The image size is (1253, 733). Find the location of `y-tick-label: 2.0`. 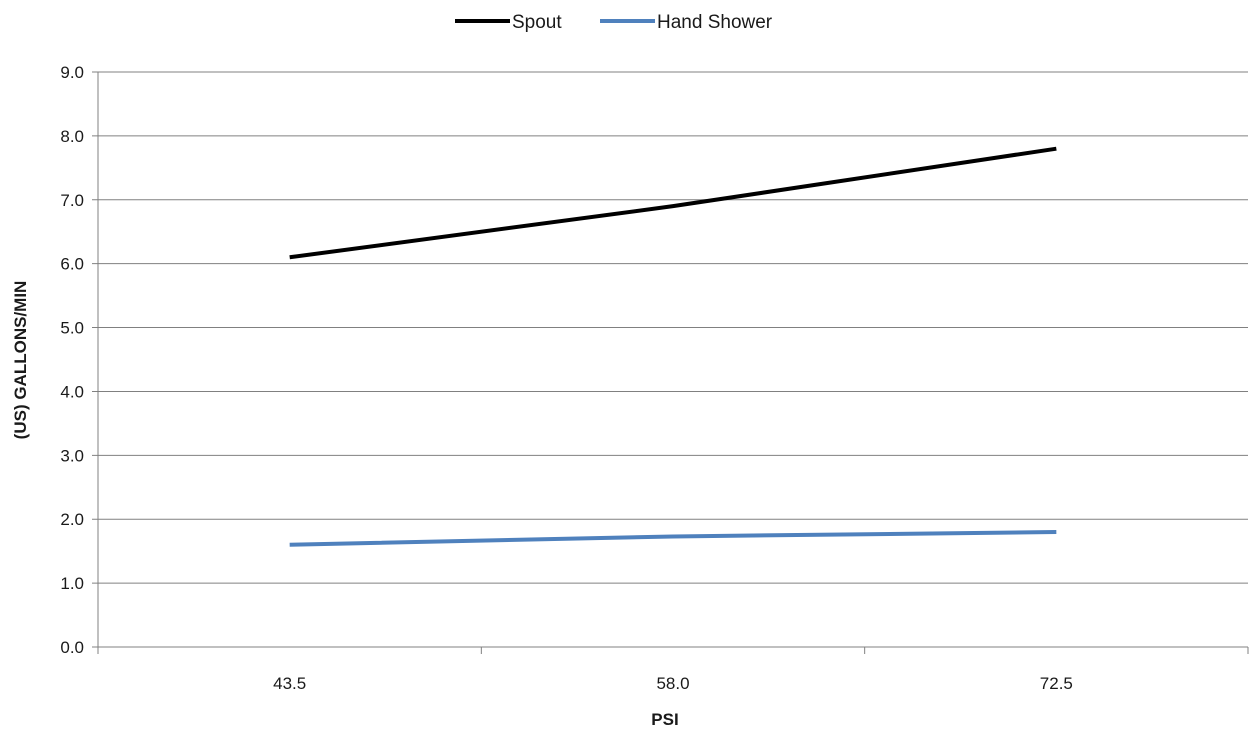

y-tick-label: 2.0 is located at coordinates (72, 519).